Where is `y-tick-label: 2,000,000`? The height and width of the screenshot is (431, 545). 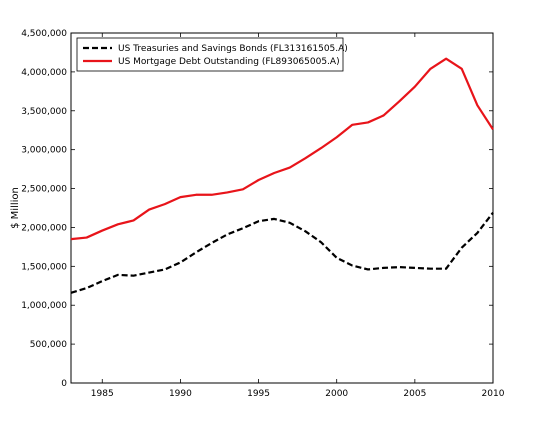 y-tick-label: 2,000,000 is located at coordinates (44, 228).